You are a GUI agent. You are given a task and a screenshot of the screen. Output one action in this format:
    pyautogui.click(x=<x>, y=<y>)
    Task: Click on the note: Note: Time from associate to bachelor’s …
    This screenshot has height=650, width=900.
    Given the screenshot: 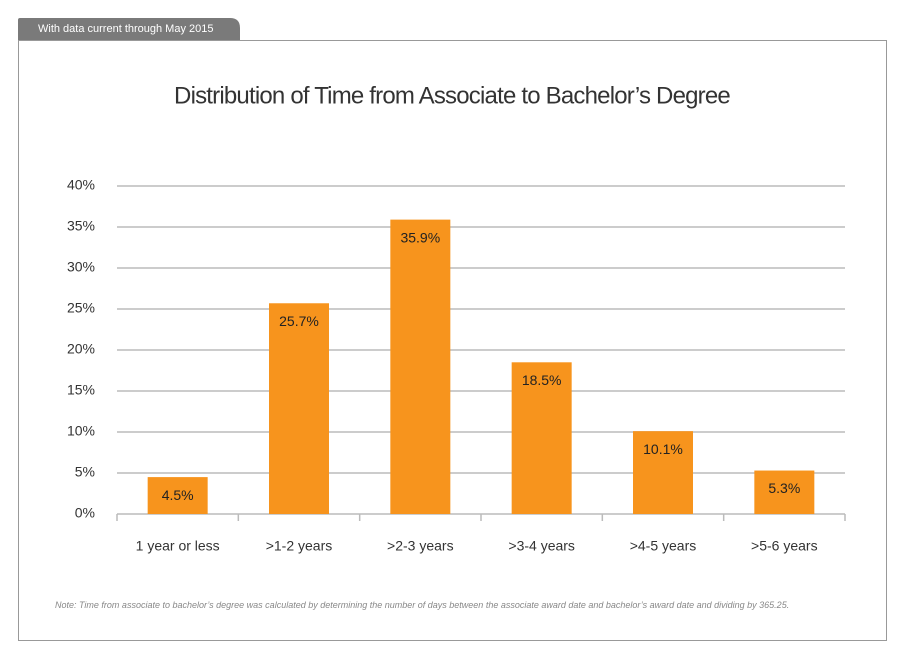 What is the action you would take?
    pyautogui.click(x=422, y=605)
    